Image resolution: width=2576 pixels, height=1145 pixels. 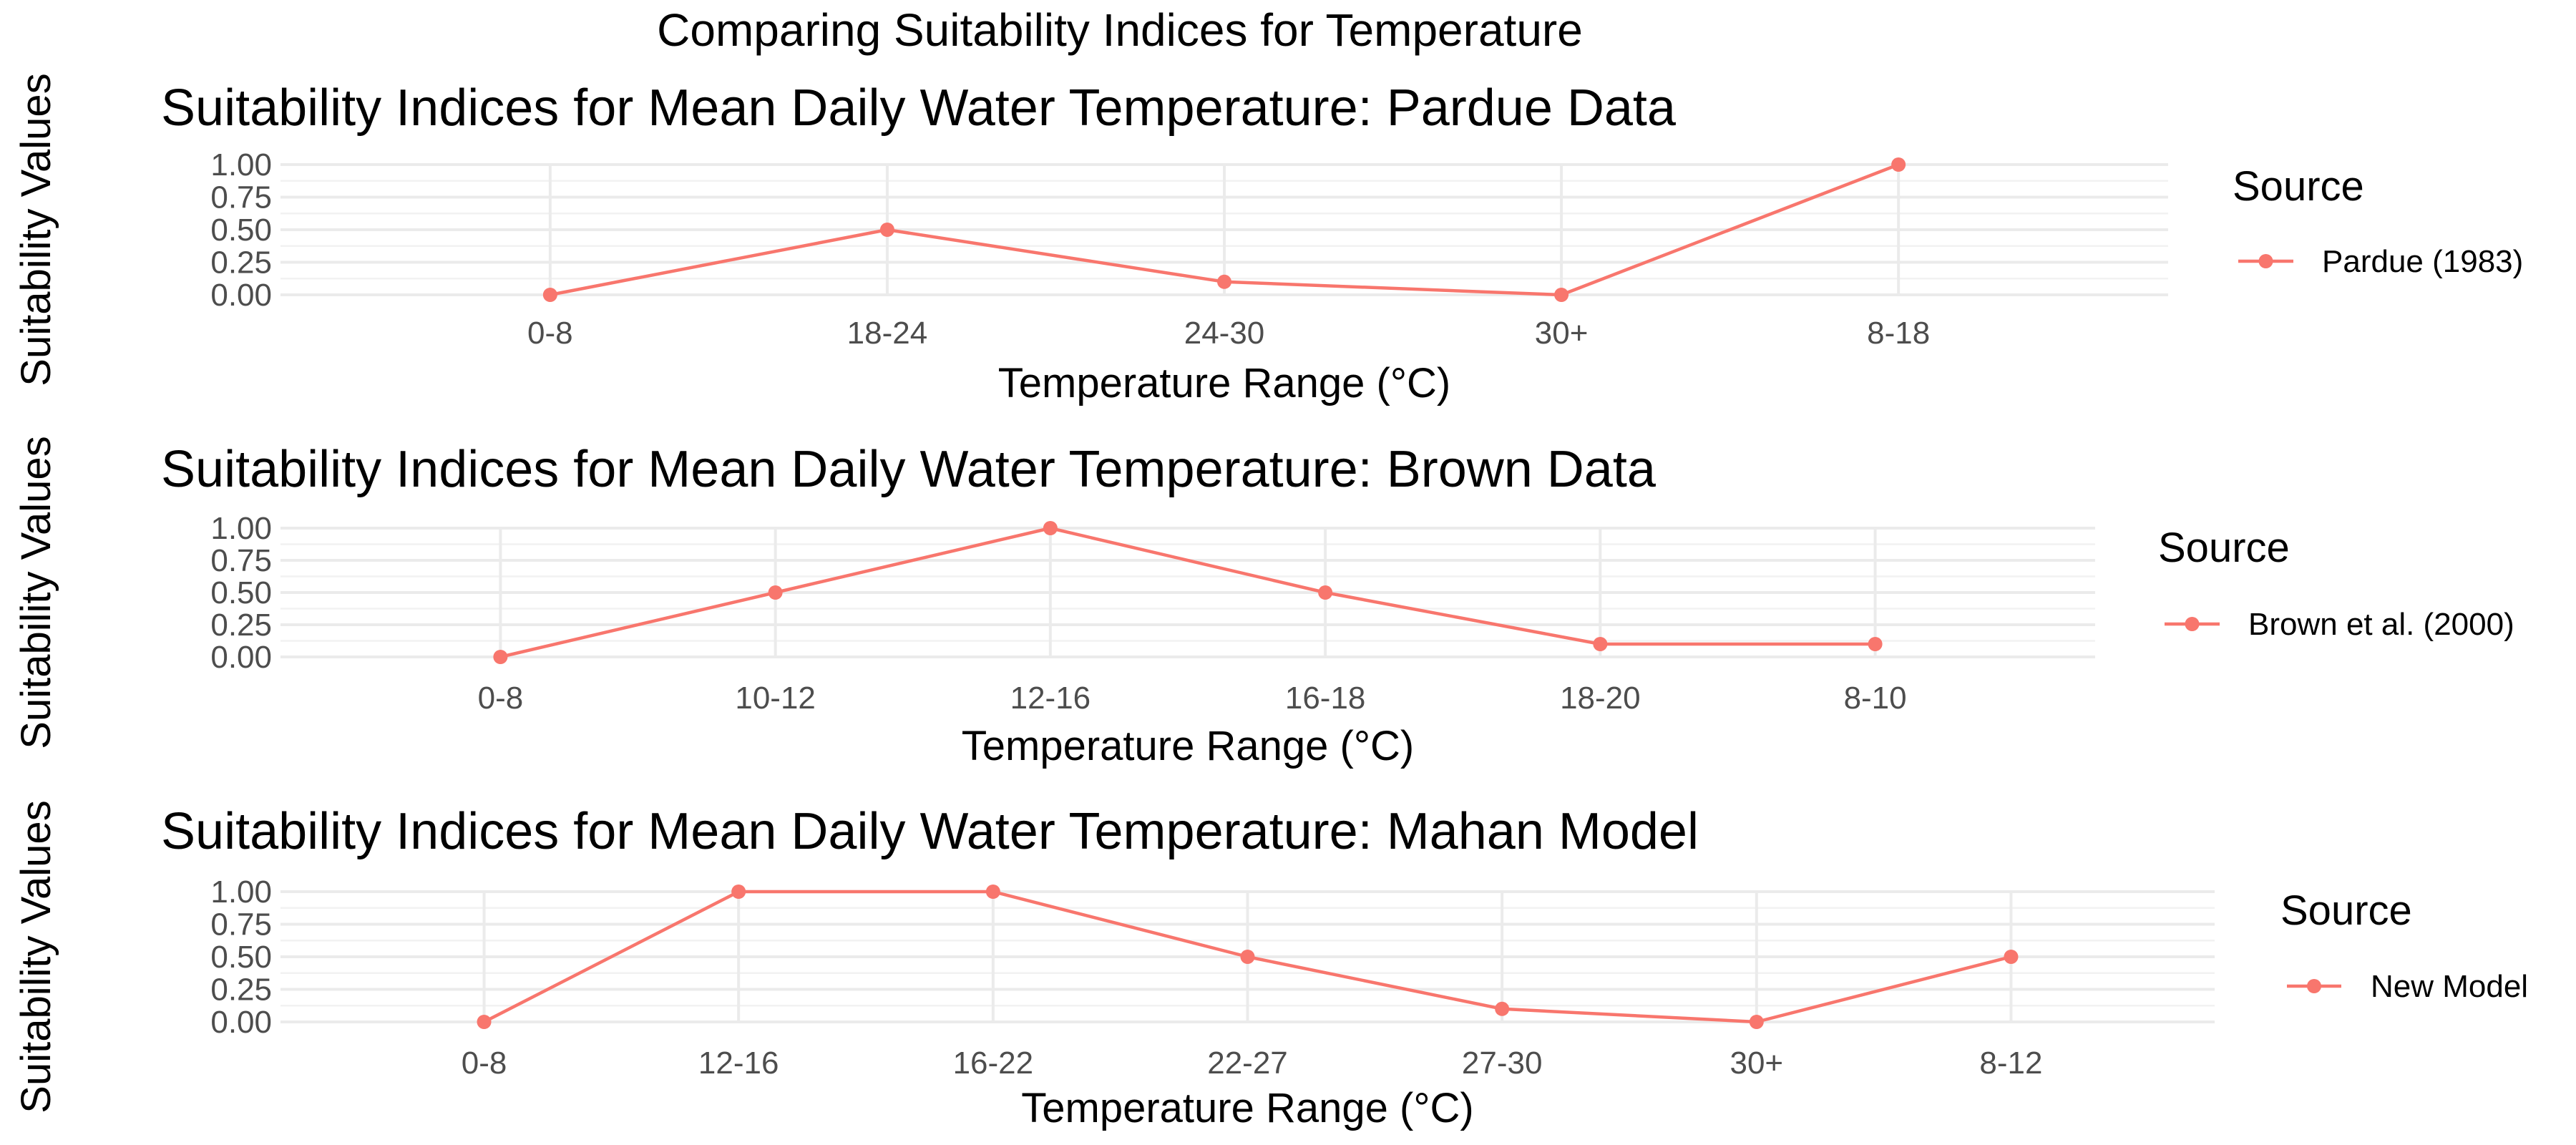 I want to click on x-tick-label: 18-24, so click(x=887, y=333).